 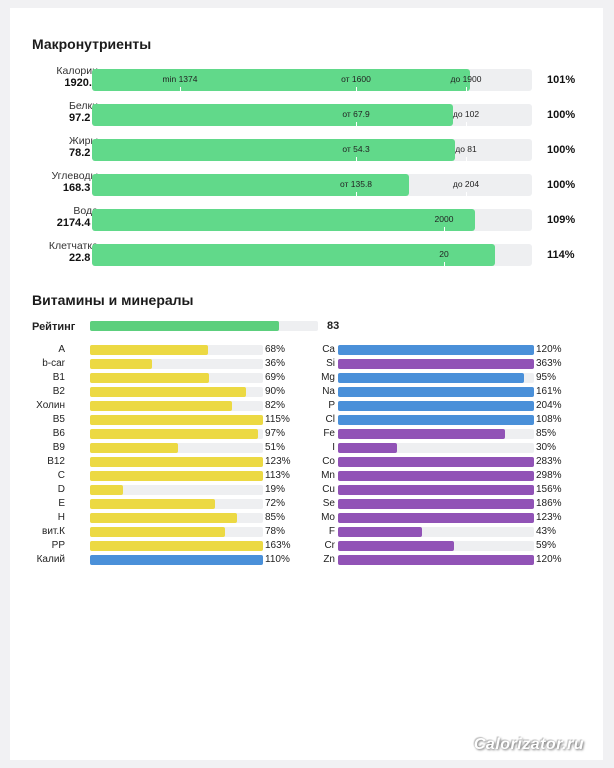 I want to click on macro-name: Белки, so click(x=83, y=106).